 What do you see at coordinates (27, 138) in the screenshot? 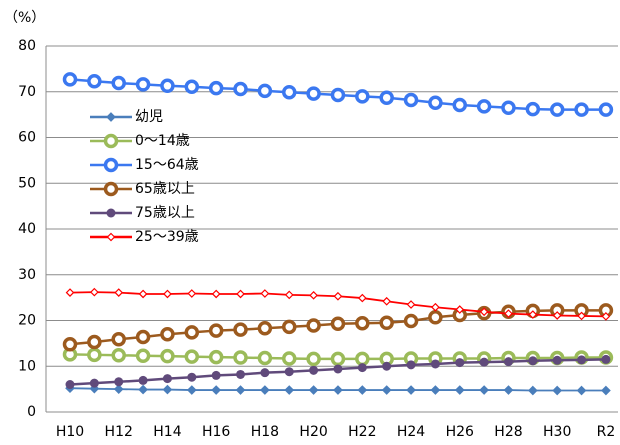
I see `y-tick-label: 60` at bounding box center [27, 138].